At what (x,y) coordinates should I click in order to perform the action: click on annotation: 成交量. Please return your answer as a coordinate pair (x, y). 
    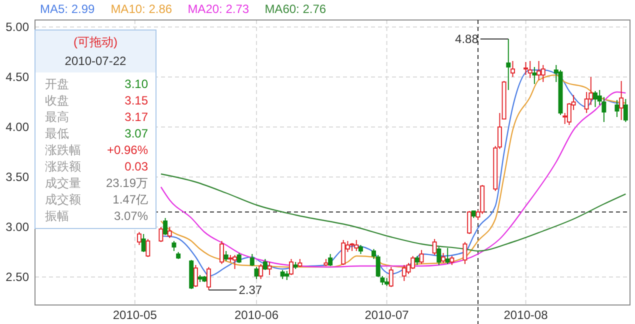
    Looking at the image, I should click on (63, 183).